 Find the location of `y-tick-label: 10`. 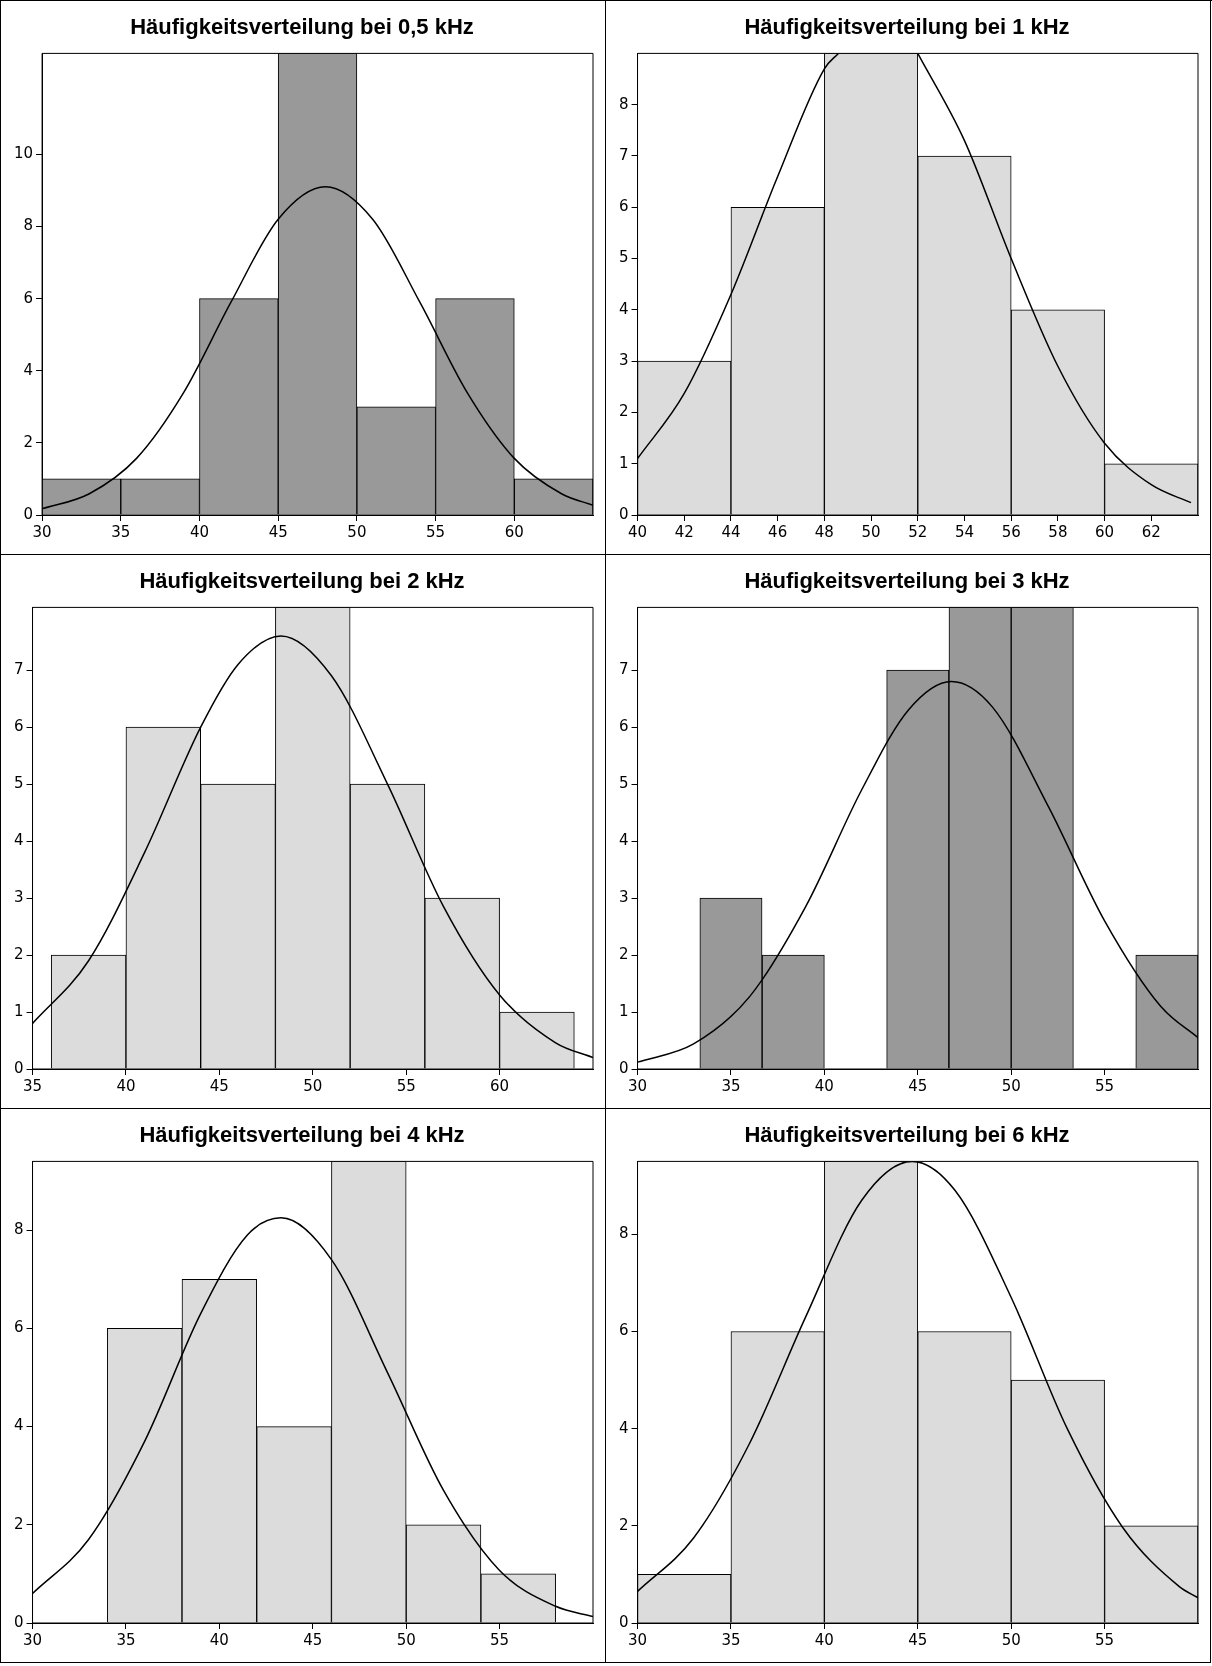

y-tick-label: 10 is located at coordinates (23, 153).